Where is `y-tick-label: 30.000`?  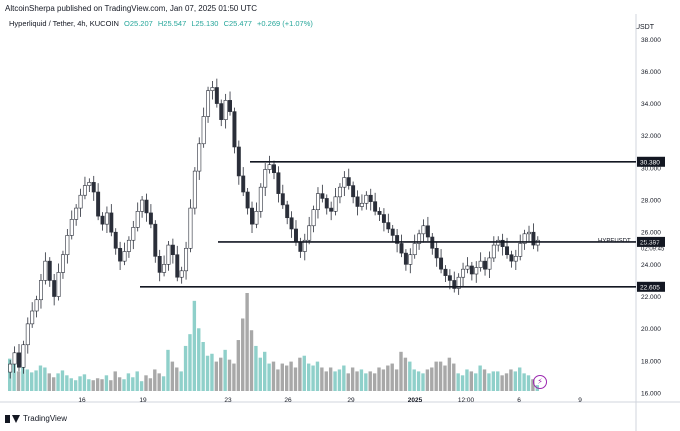 y-tick-label: 30.000 is located at coordinates (651, 168).